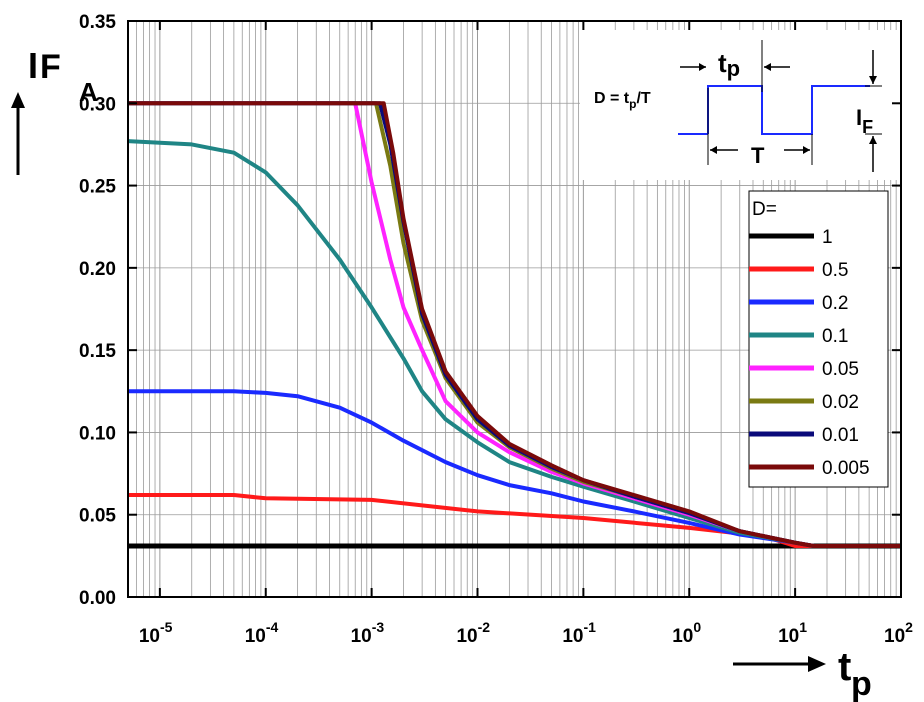 Image resolution: width=924 pixels, height=702 pixels. What do you see at coordinates (758, 155) in the screenshot?
I see `period-label: T` at bounding box center [758, 155].